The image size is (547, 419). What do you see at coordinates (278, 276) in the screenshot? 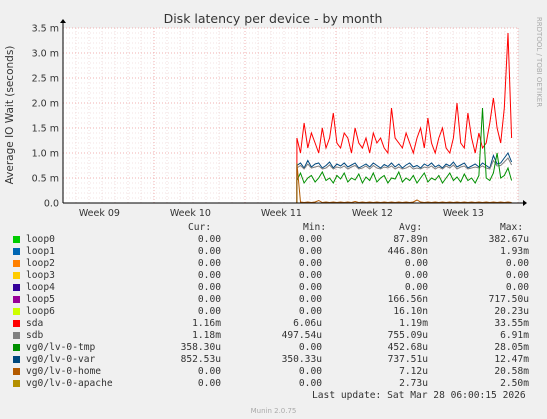
I see `legend-row: loop3 0.00 0.00 0.00 0.00` at bounding box center [278, 276].